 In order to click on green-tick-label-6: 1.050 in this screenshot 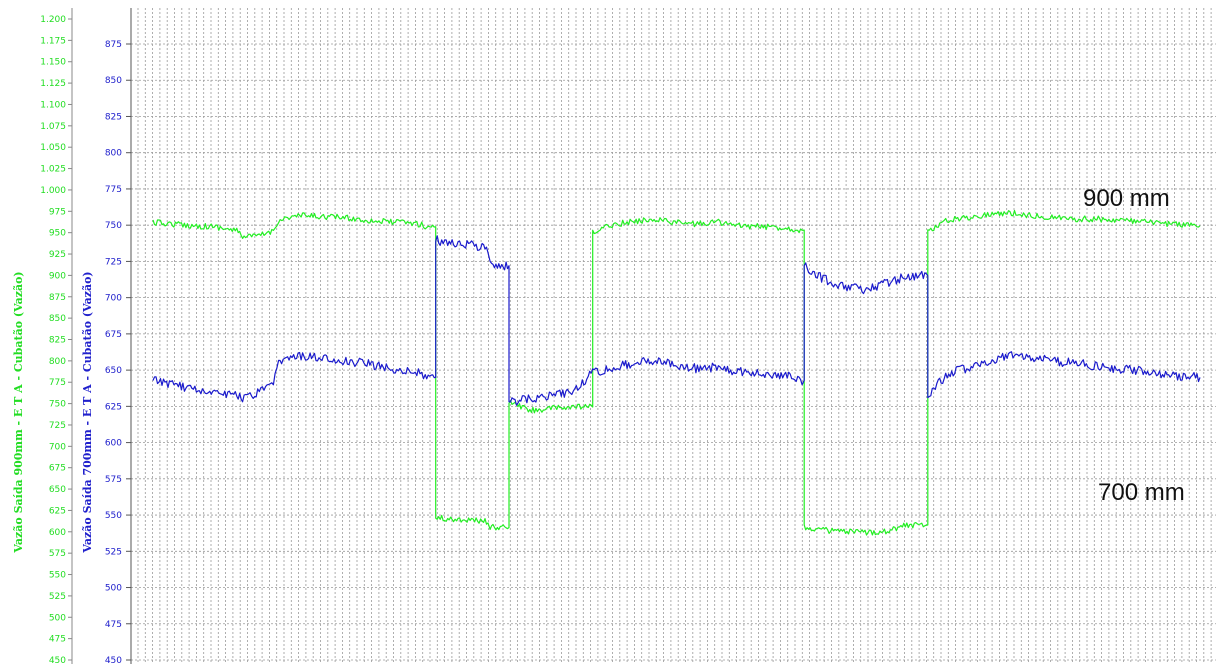, I will do `click(53, 148)`.